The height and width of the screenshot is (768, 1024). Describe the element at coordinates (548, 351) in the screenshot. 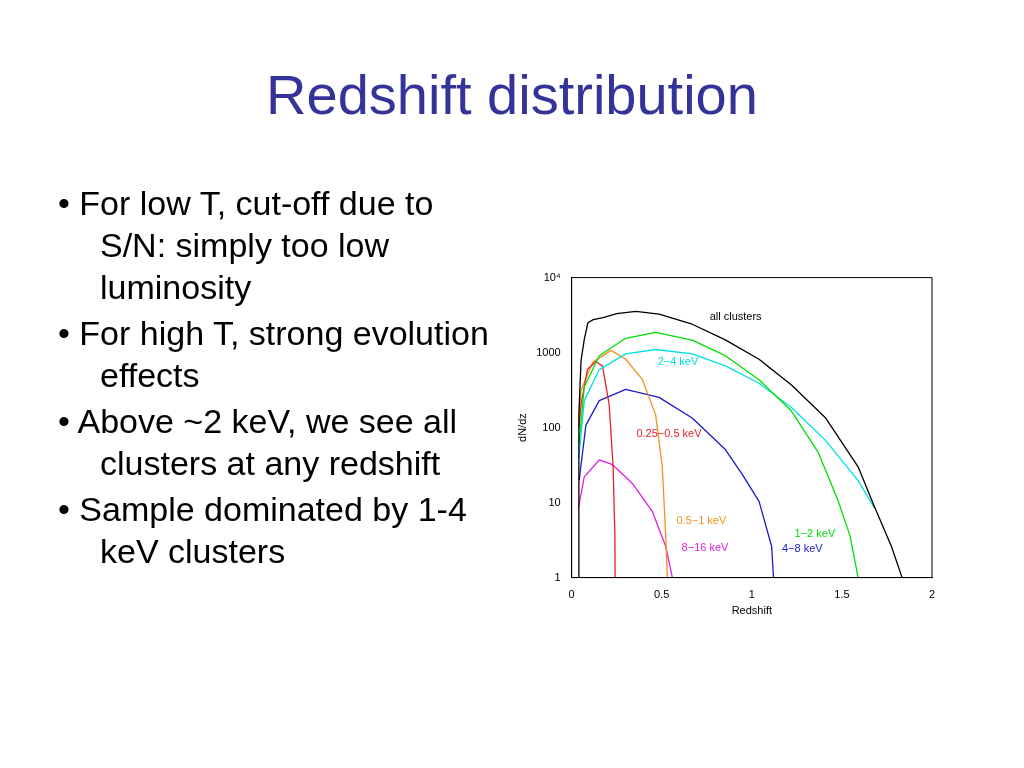

I see `y-tick-label: 1000` at that location.